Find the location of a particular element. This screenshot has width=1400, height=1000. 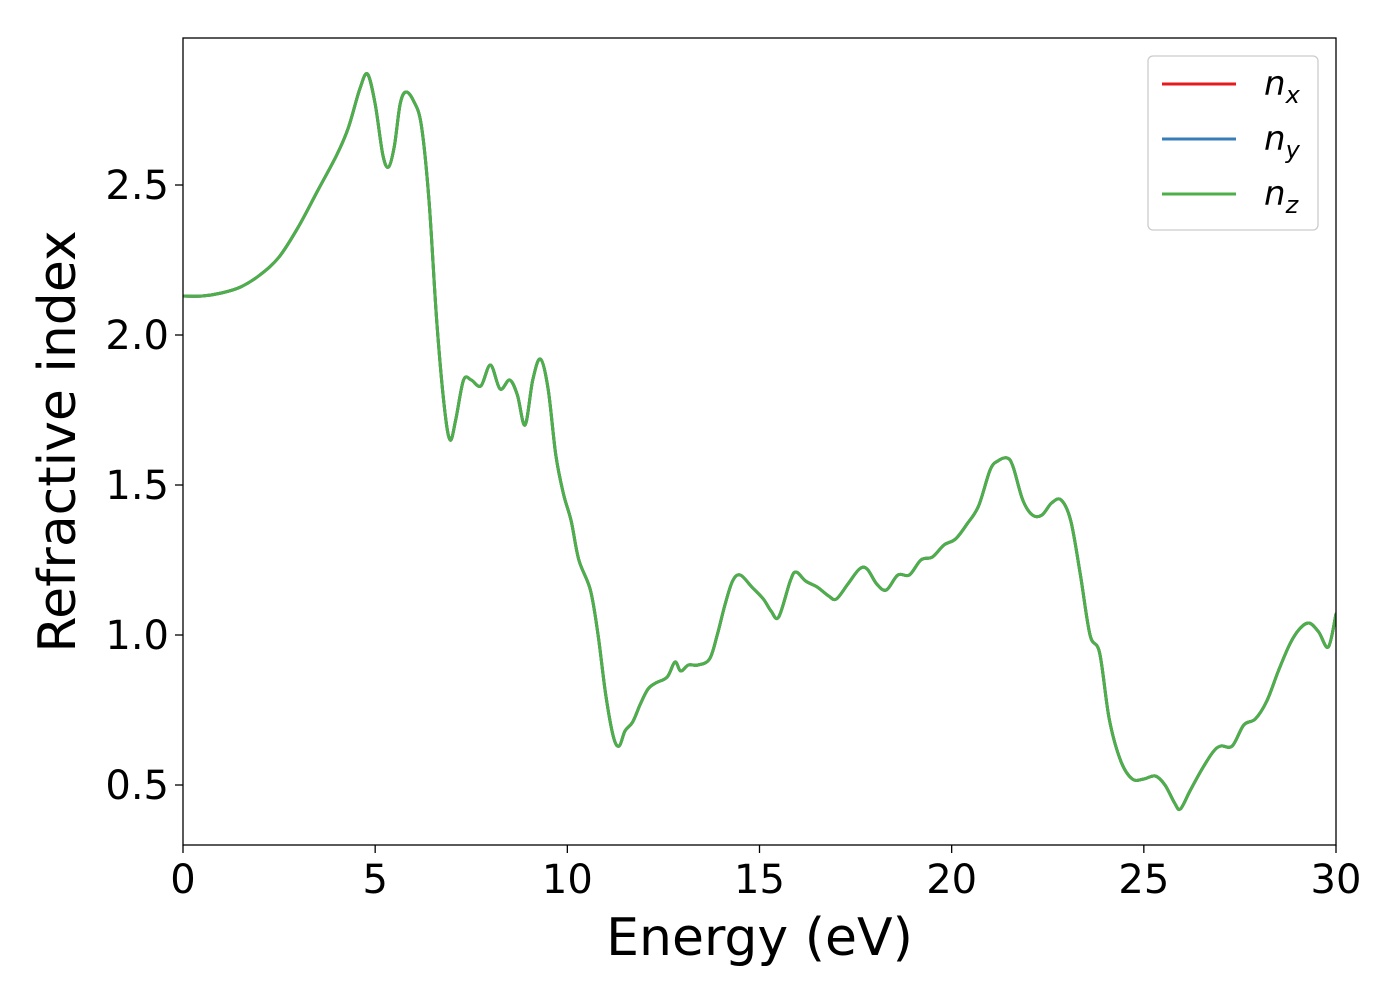

y-tick-label: 1.5 is located at coordinates (137, 486).